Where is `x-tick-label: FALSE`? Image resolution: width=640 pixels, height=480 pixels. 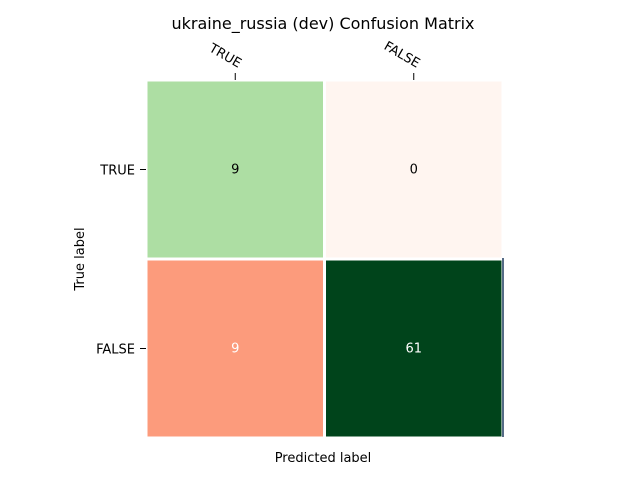 x-tick-label: FALSE is located at coordinates (401, 55).